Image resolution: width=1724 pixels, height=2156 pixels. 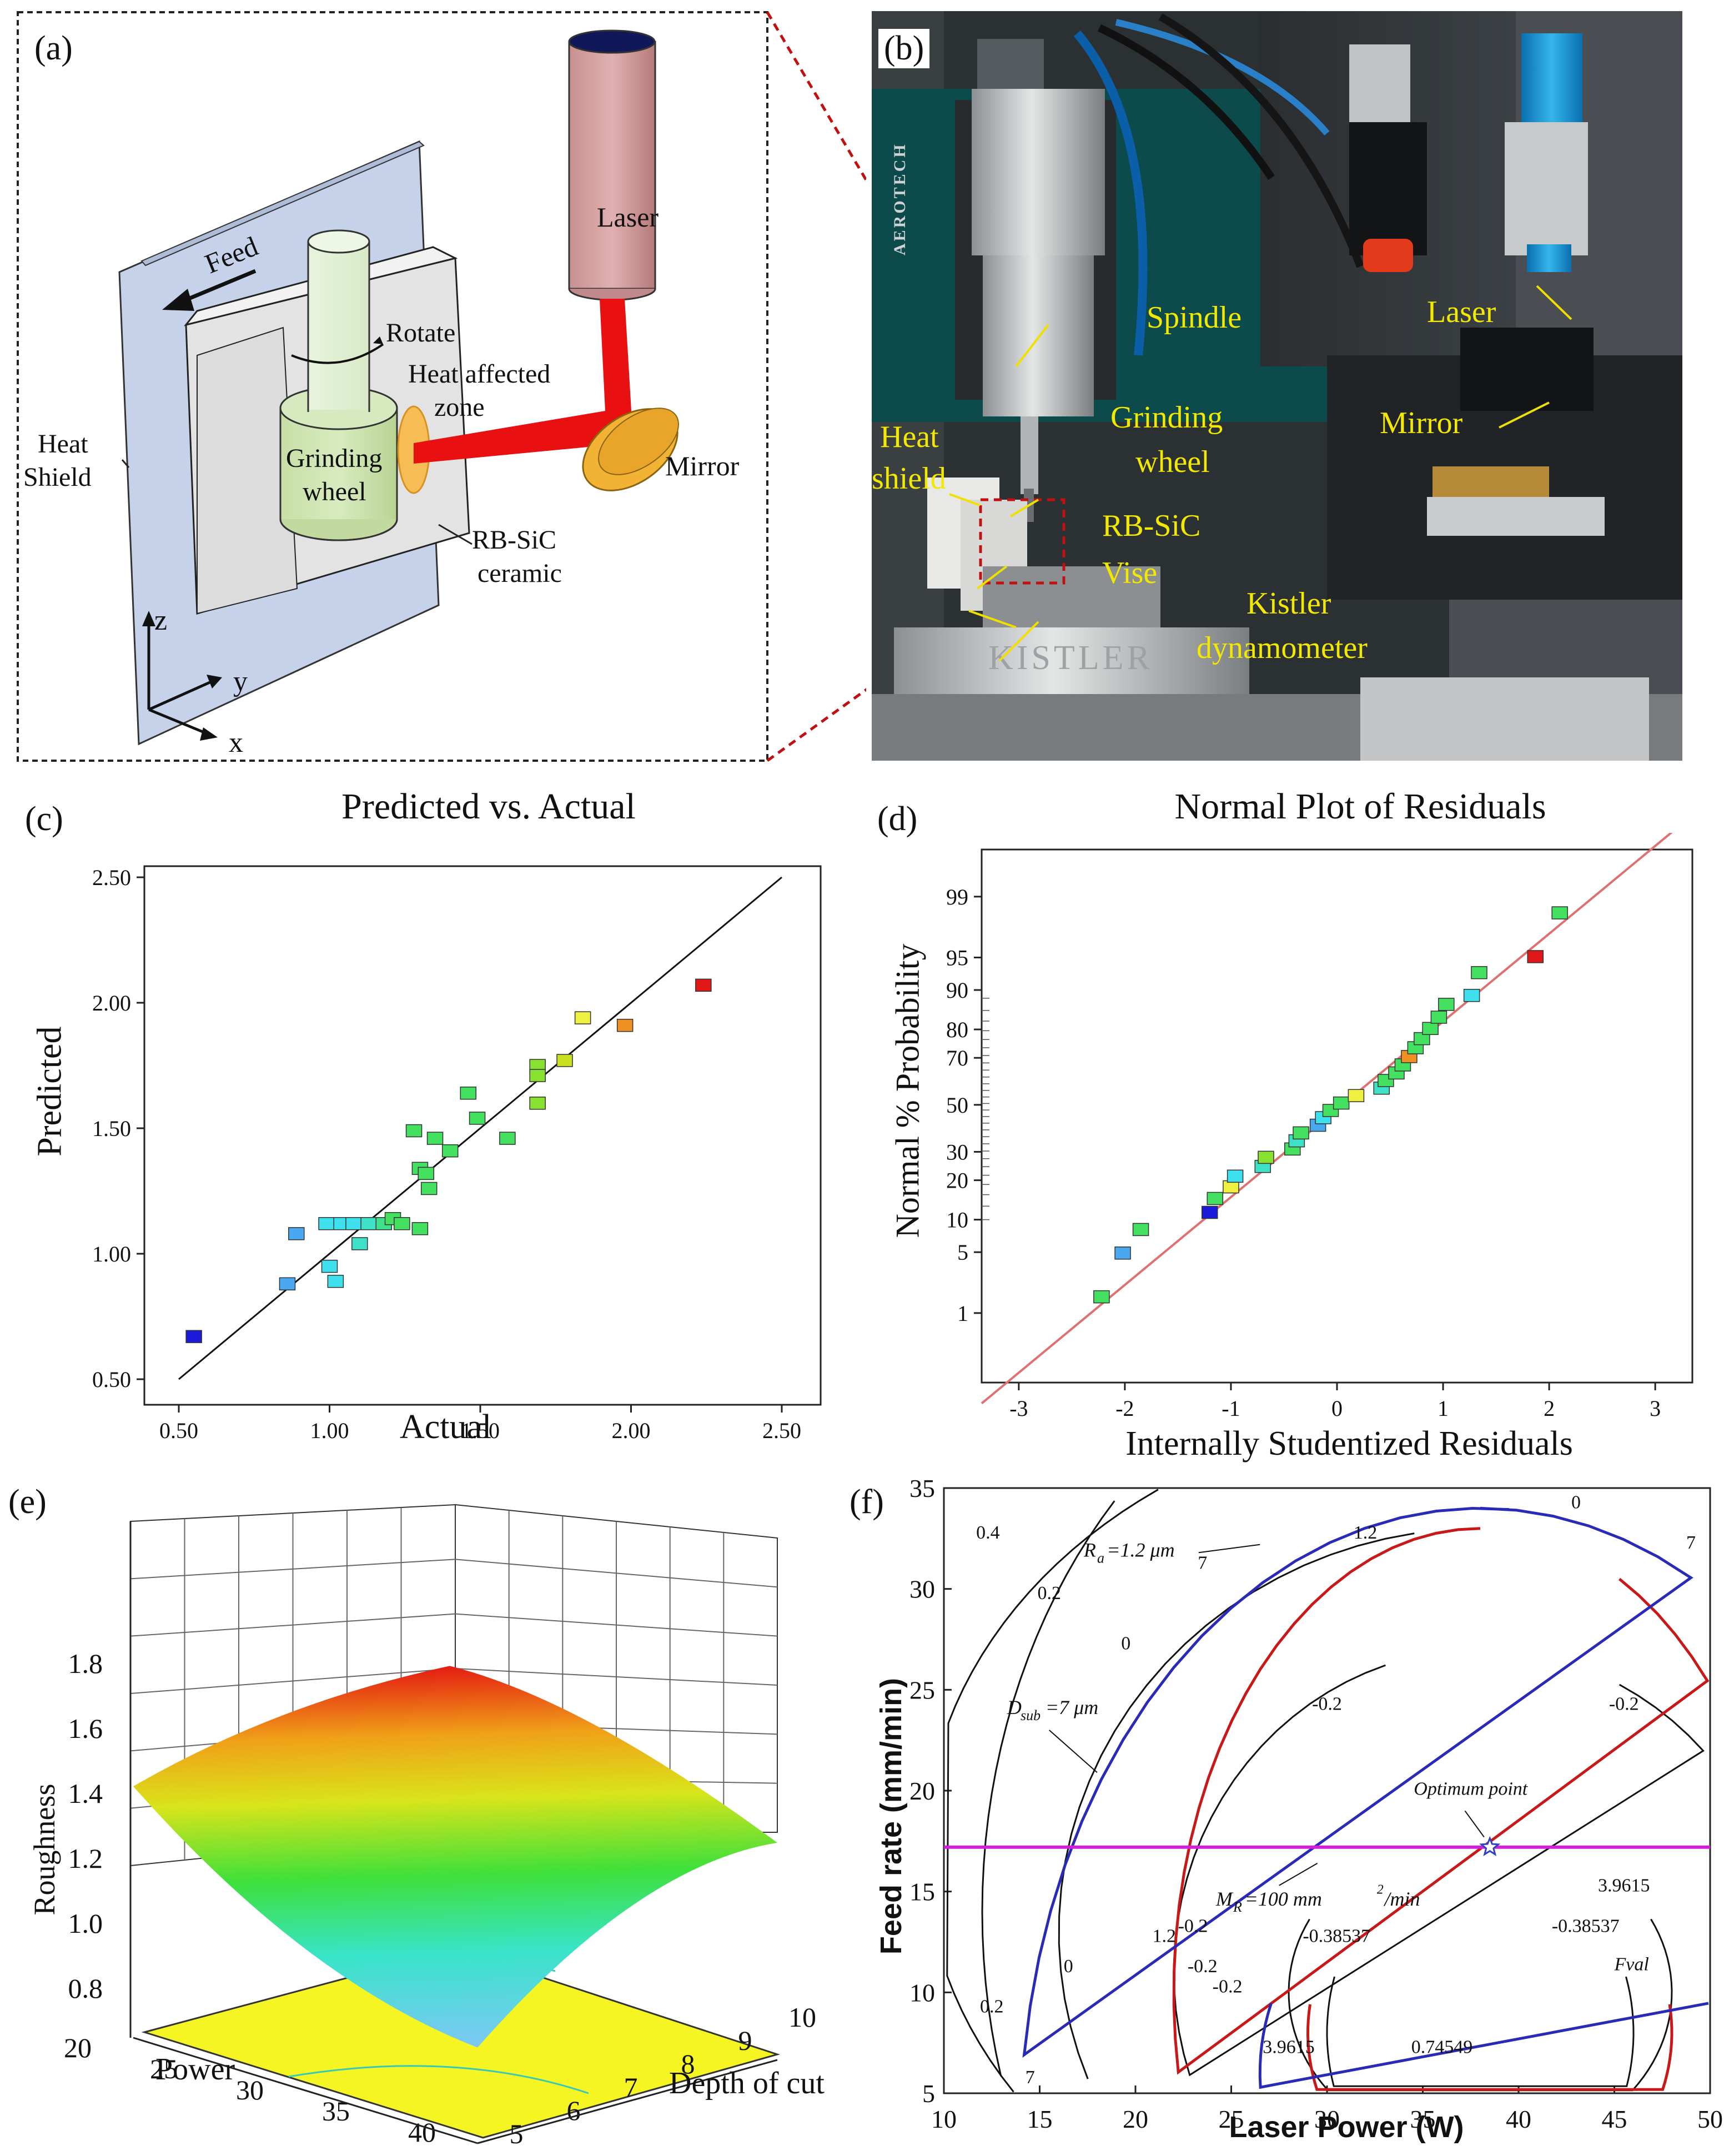 What do you see at coordinates (907, 1090) in the screenshot?
I see `chart-d-ylabel: Normal % Probability` at bounding box center [907, 1090].